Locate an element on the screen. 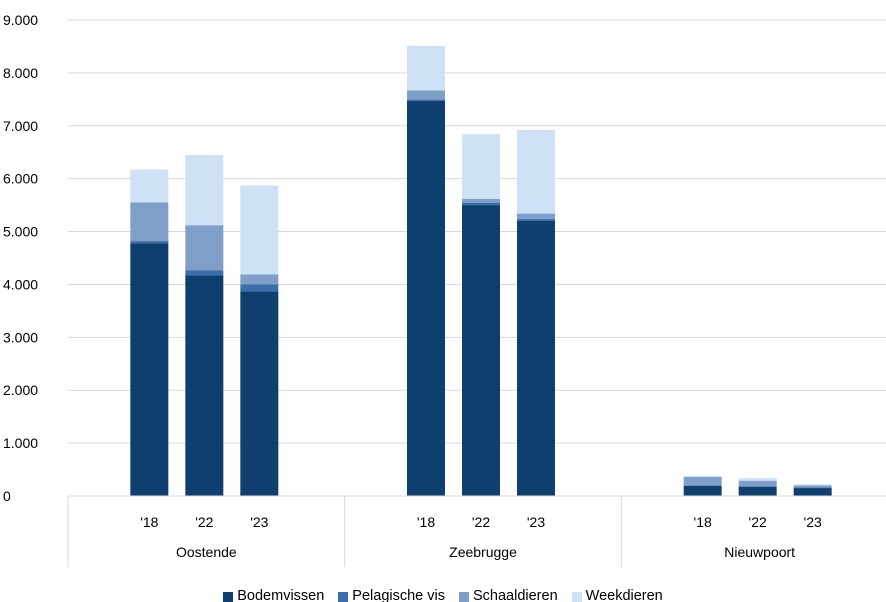  y-tick-label: 1.000 is located at coordinates (20, 443).